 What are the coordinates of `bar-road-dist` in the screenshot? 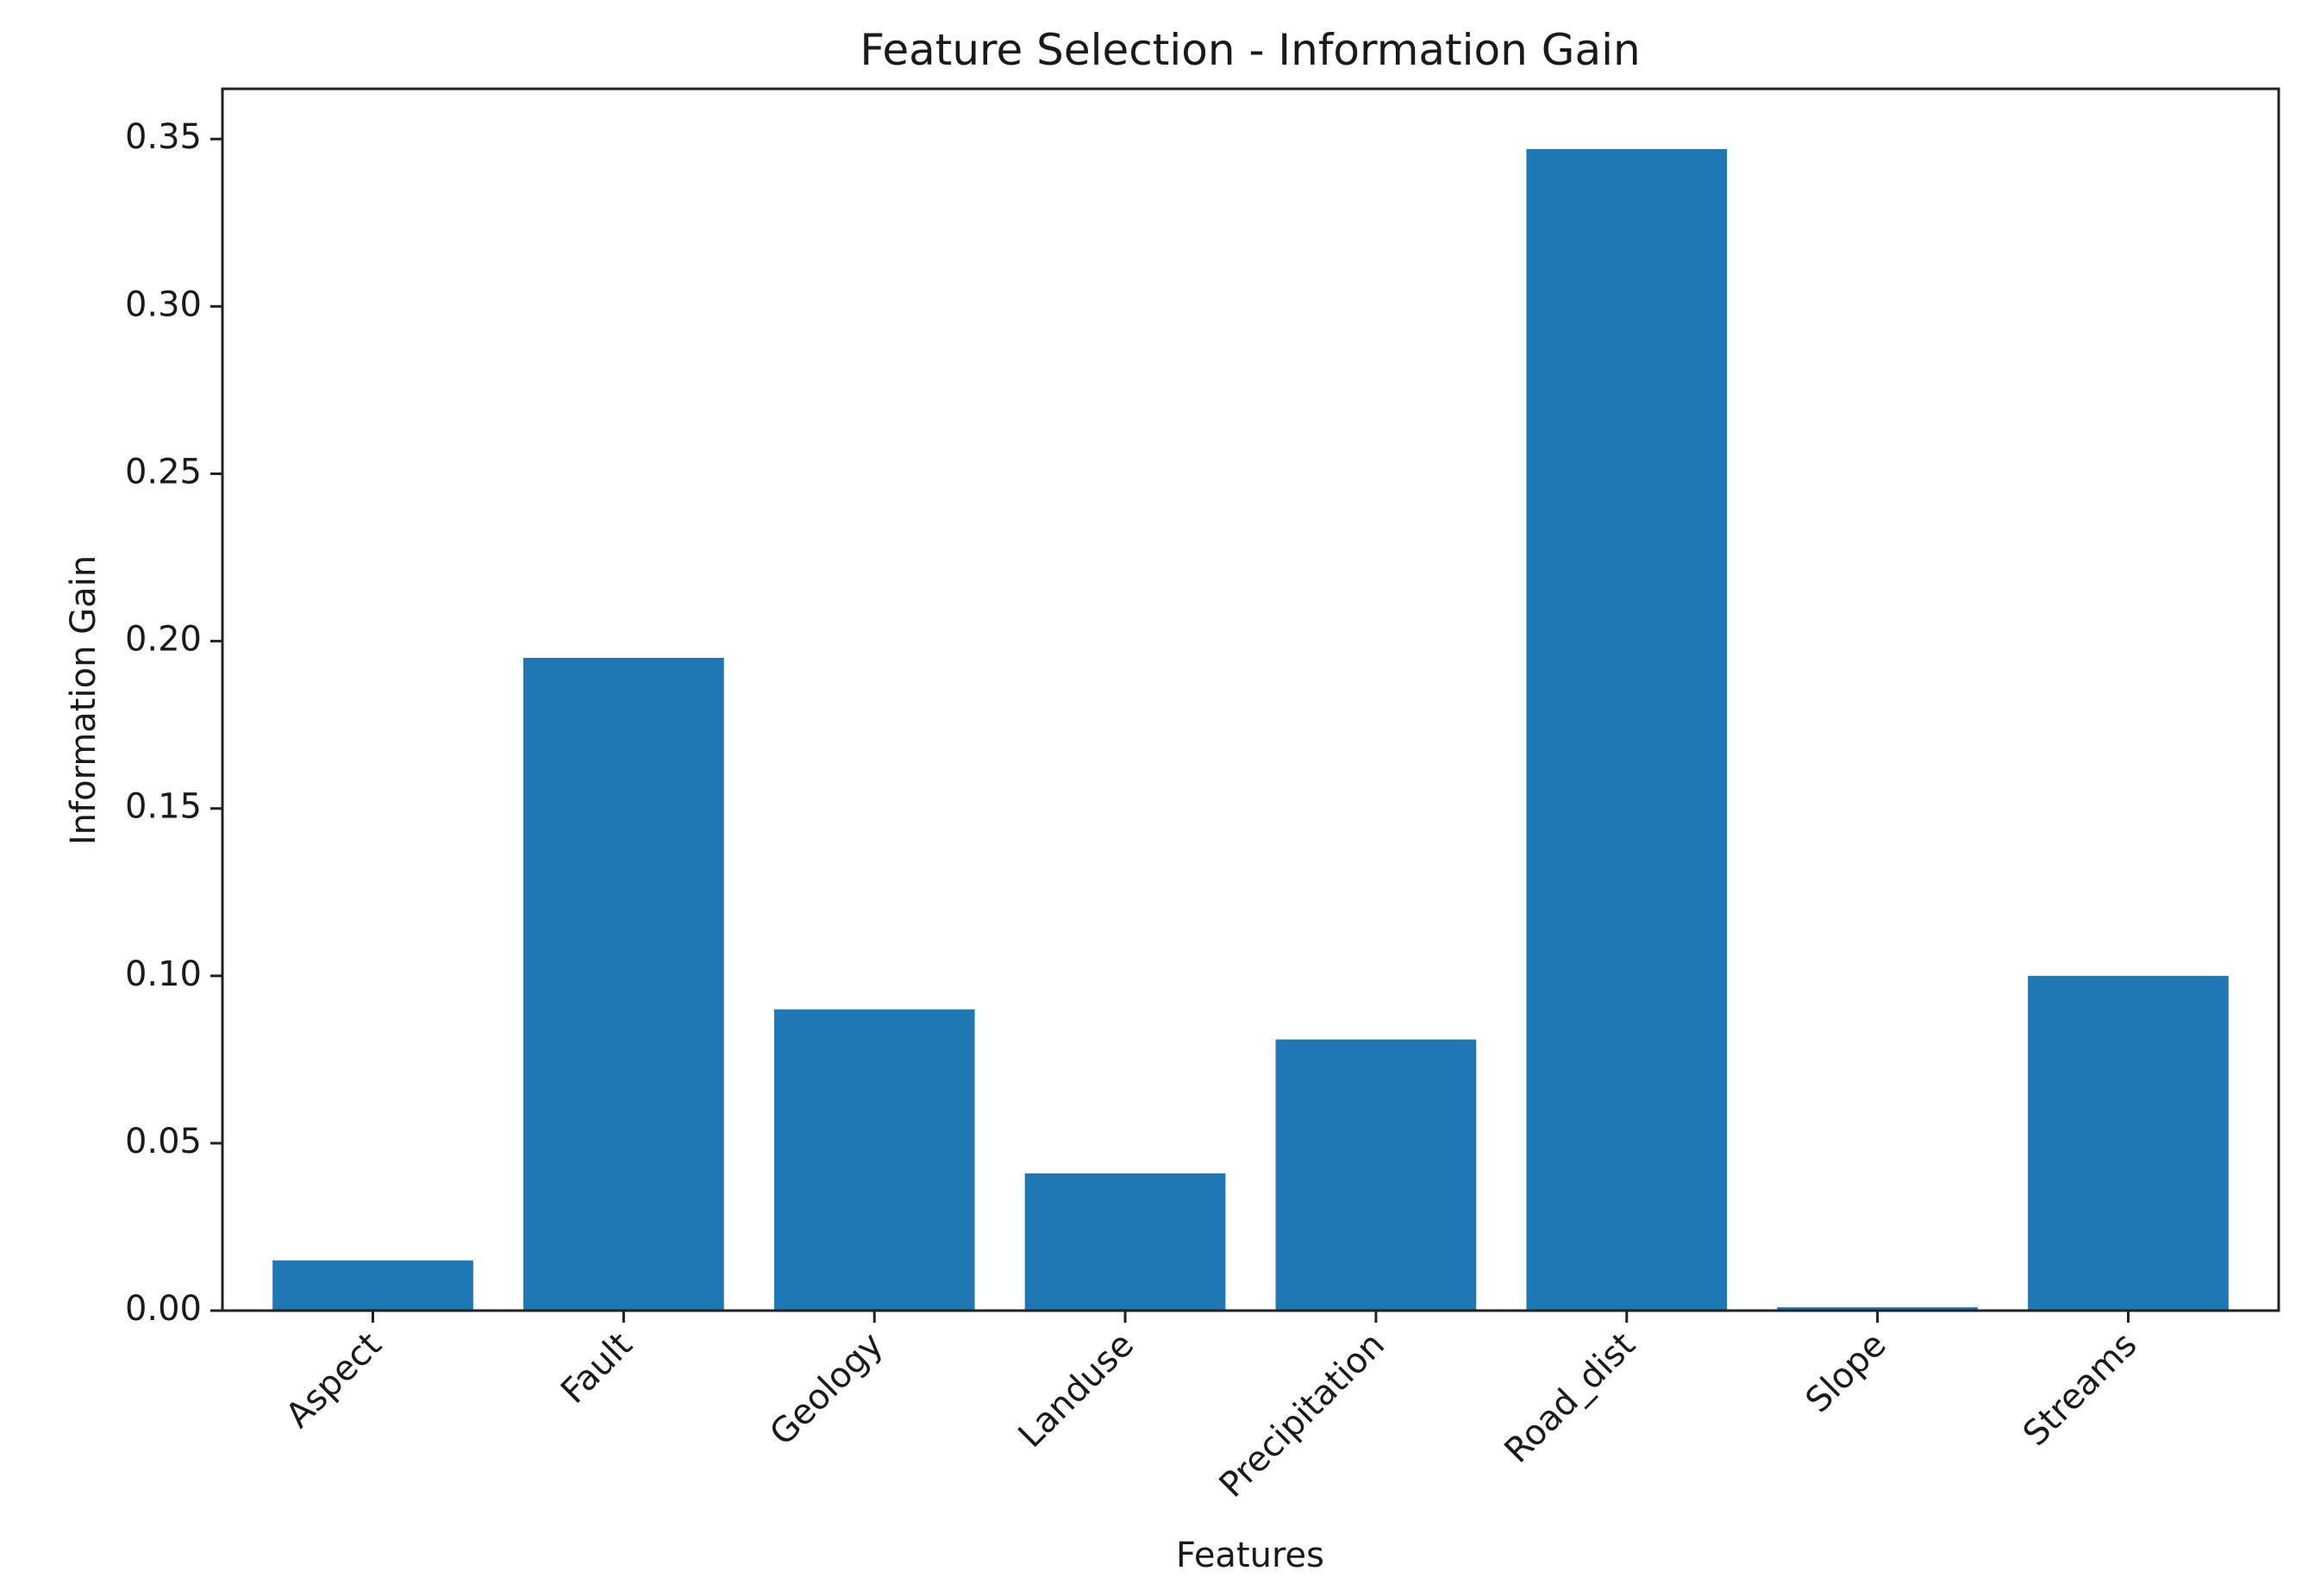 It's located at (1627, 729).